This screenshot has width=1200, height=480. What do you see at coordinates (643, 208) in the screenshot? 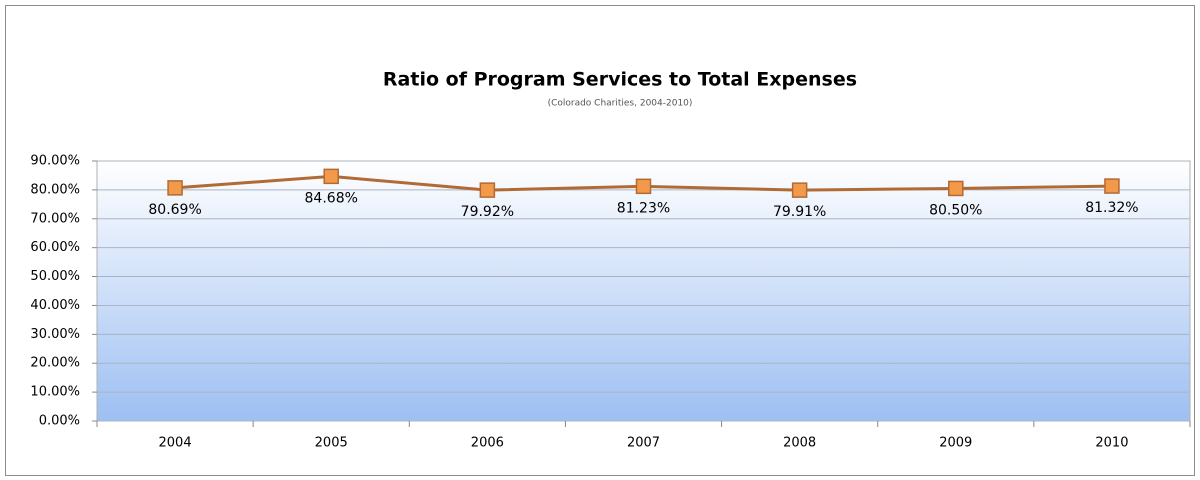
I see `data-label: 81.23%` at bounding box center [643, 208].